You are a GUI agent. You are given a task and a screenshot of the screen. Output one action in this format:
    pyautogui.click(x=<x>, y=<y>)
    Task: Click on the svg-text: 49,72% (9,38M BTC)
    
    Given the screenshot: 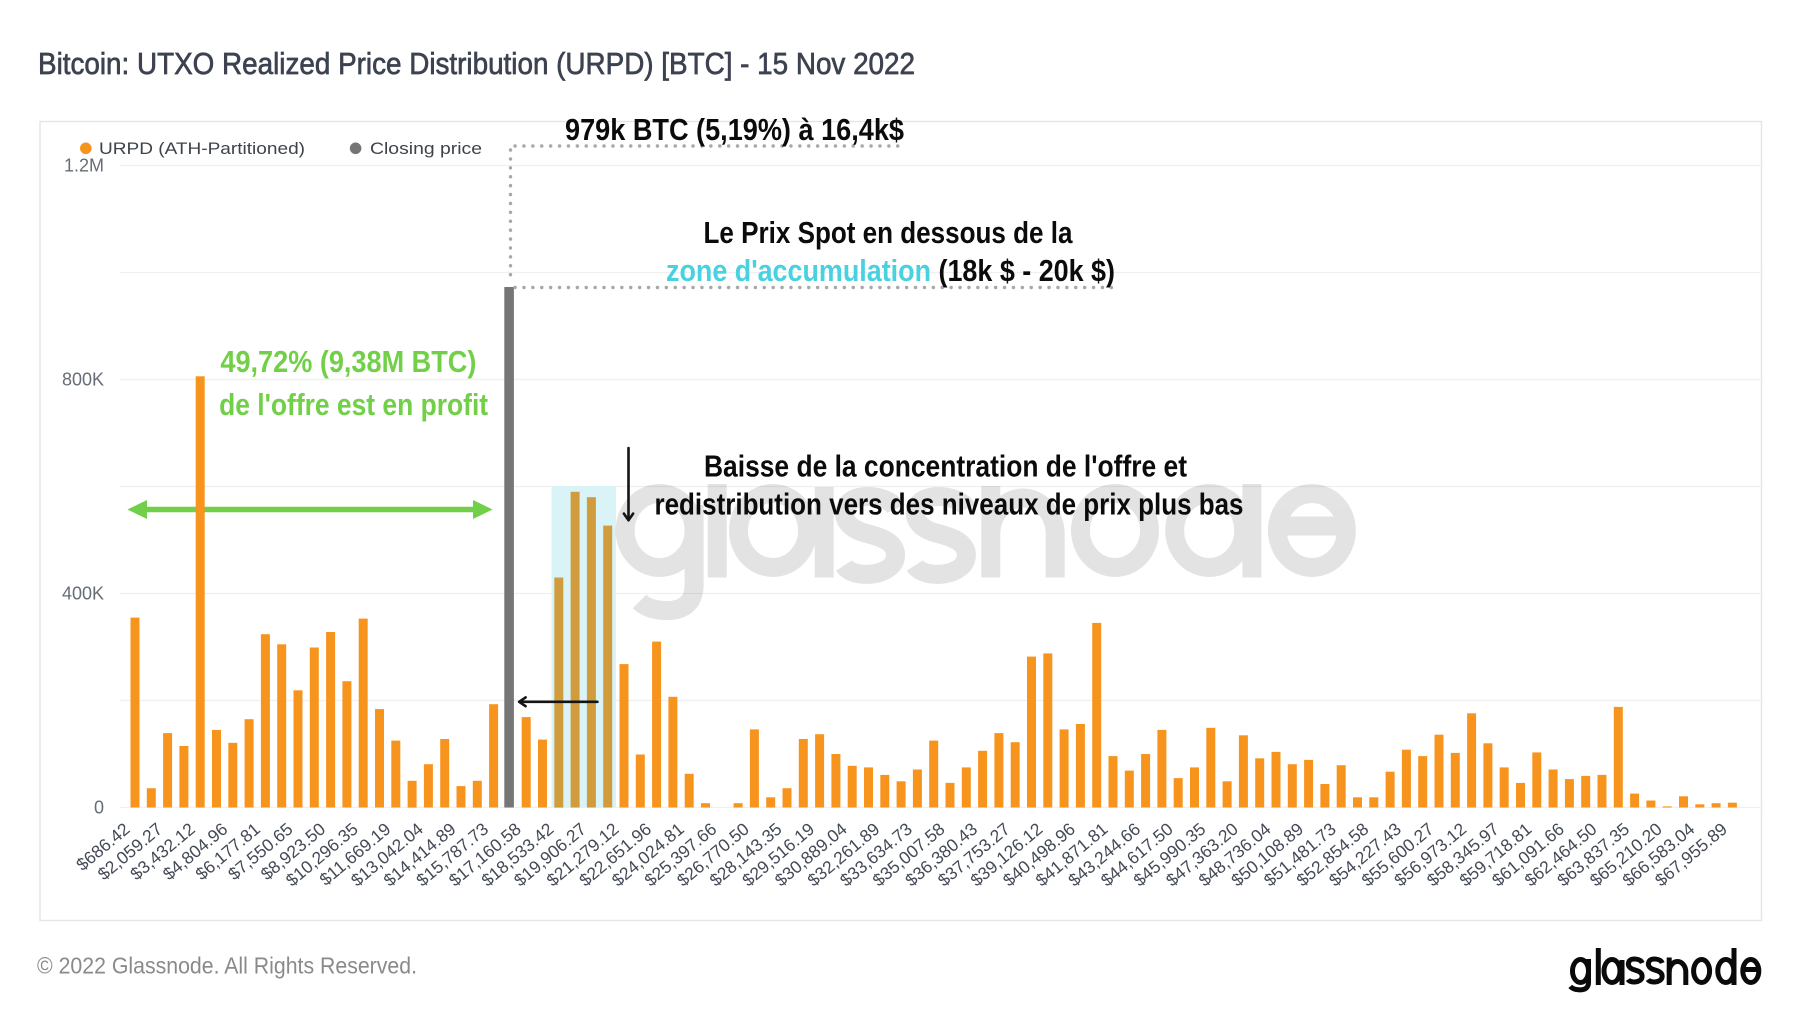 What is the action you would take?
    pyautogui.click(x=348, y=361)
    